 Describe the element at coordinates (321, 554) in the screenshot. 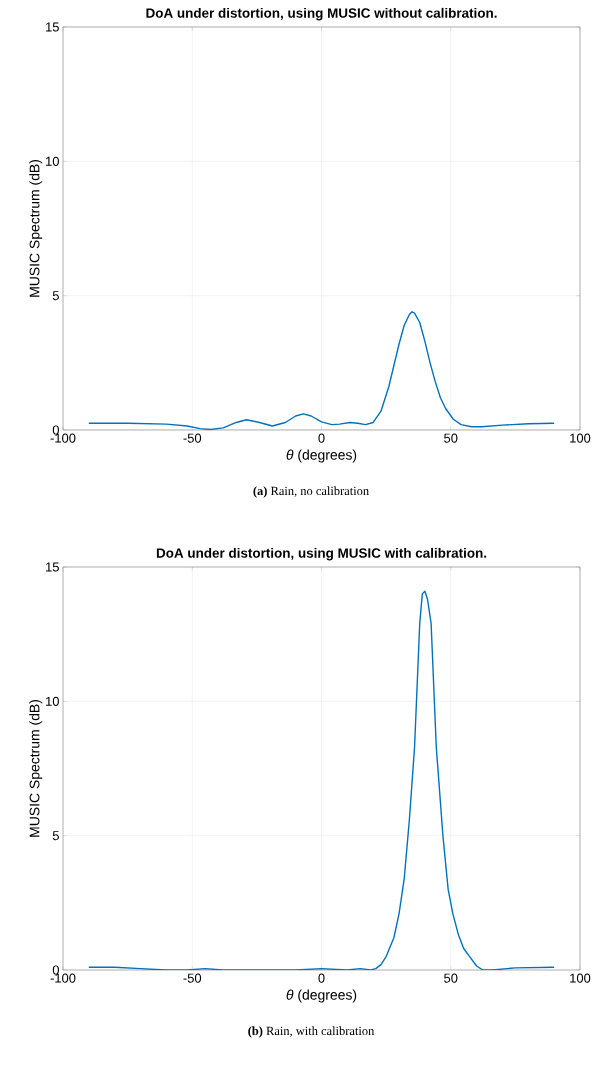

I see `chart-title: DoA under distortion, using MUSIC with calibration.` at that location.